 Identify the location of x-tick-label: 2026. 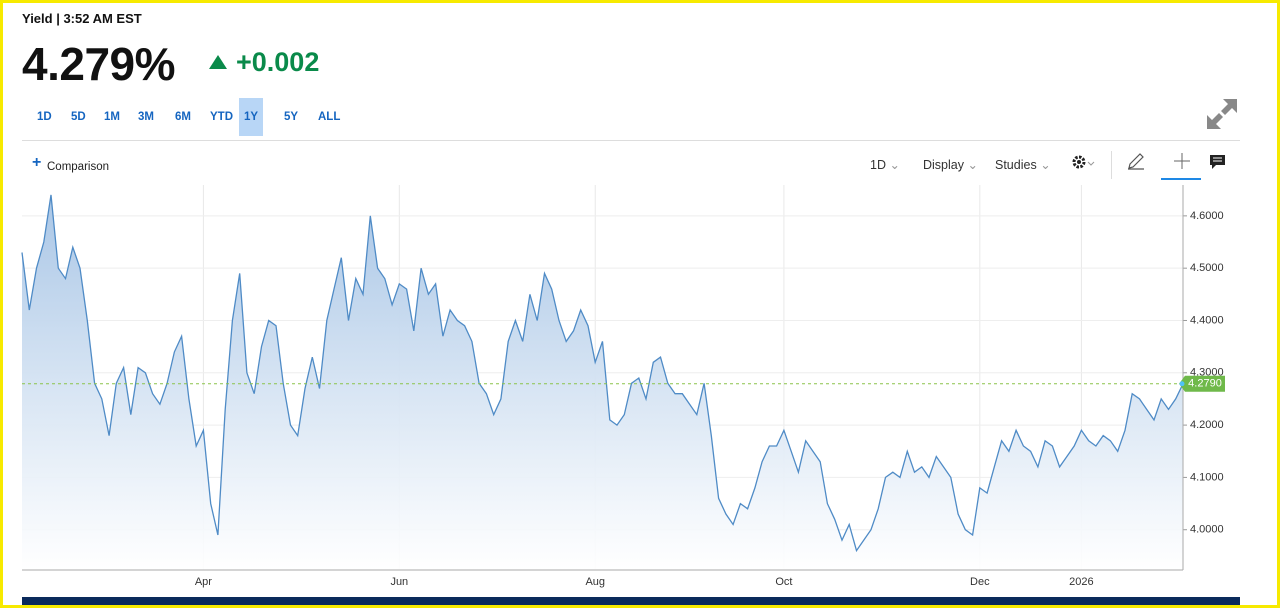
(1081, 582).